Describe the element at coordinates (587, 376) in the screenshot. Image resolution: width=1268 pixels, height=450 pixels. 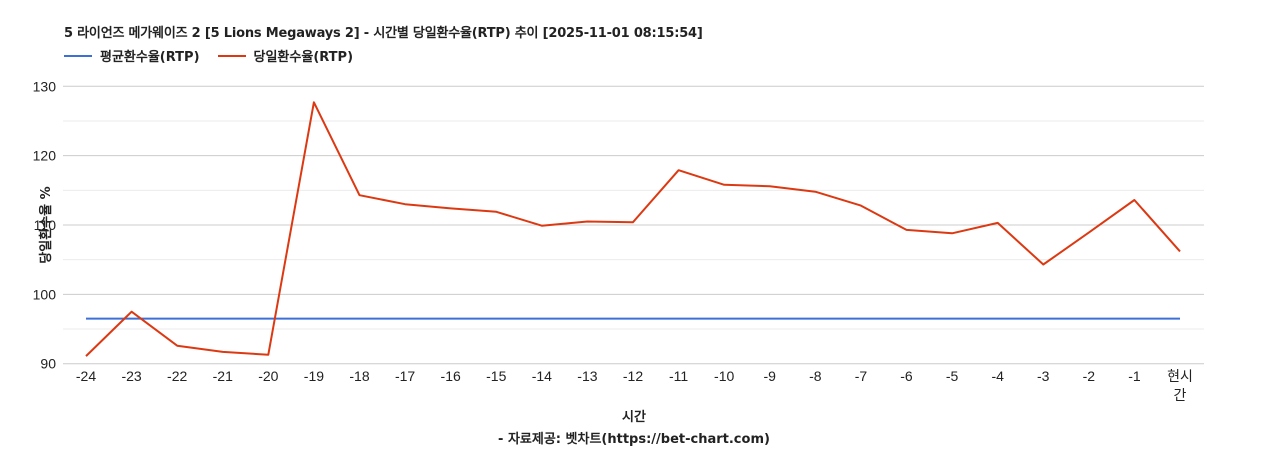
I see `x-tick-label: -13` at that location.